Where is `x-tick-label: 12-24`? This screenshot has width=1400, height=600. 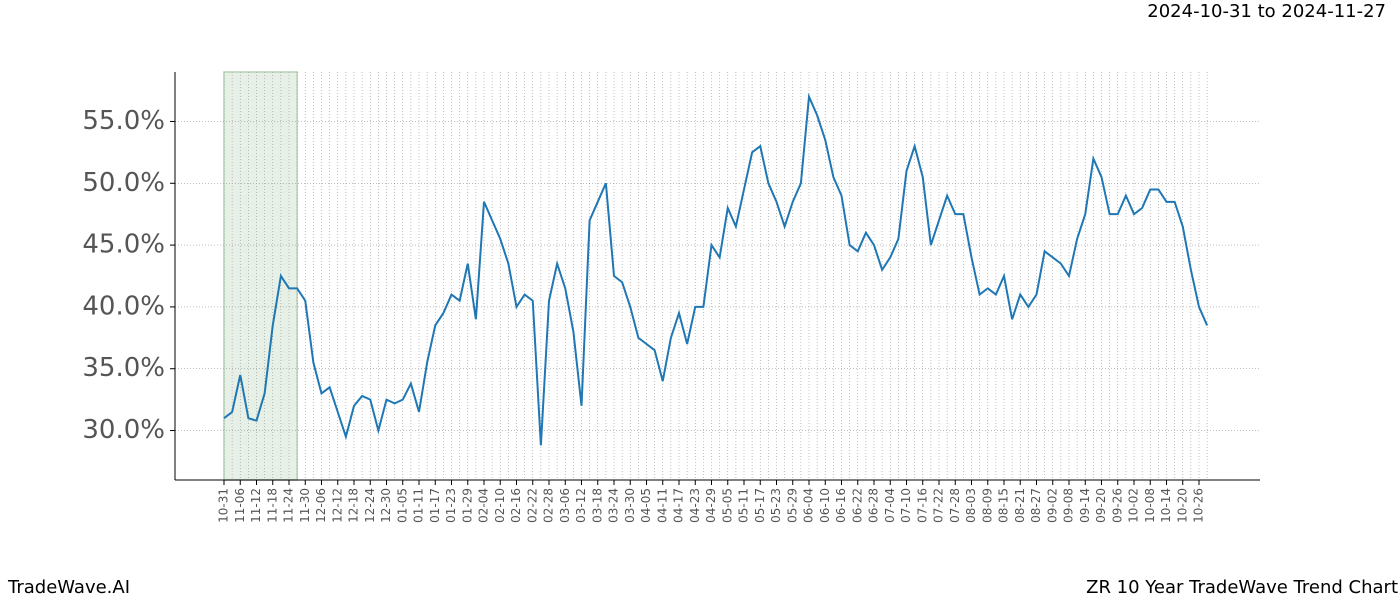
x-tick-label: 12-24 is located at coordinates (370, 505).